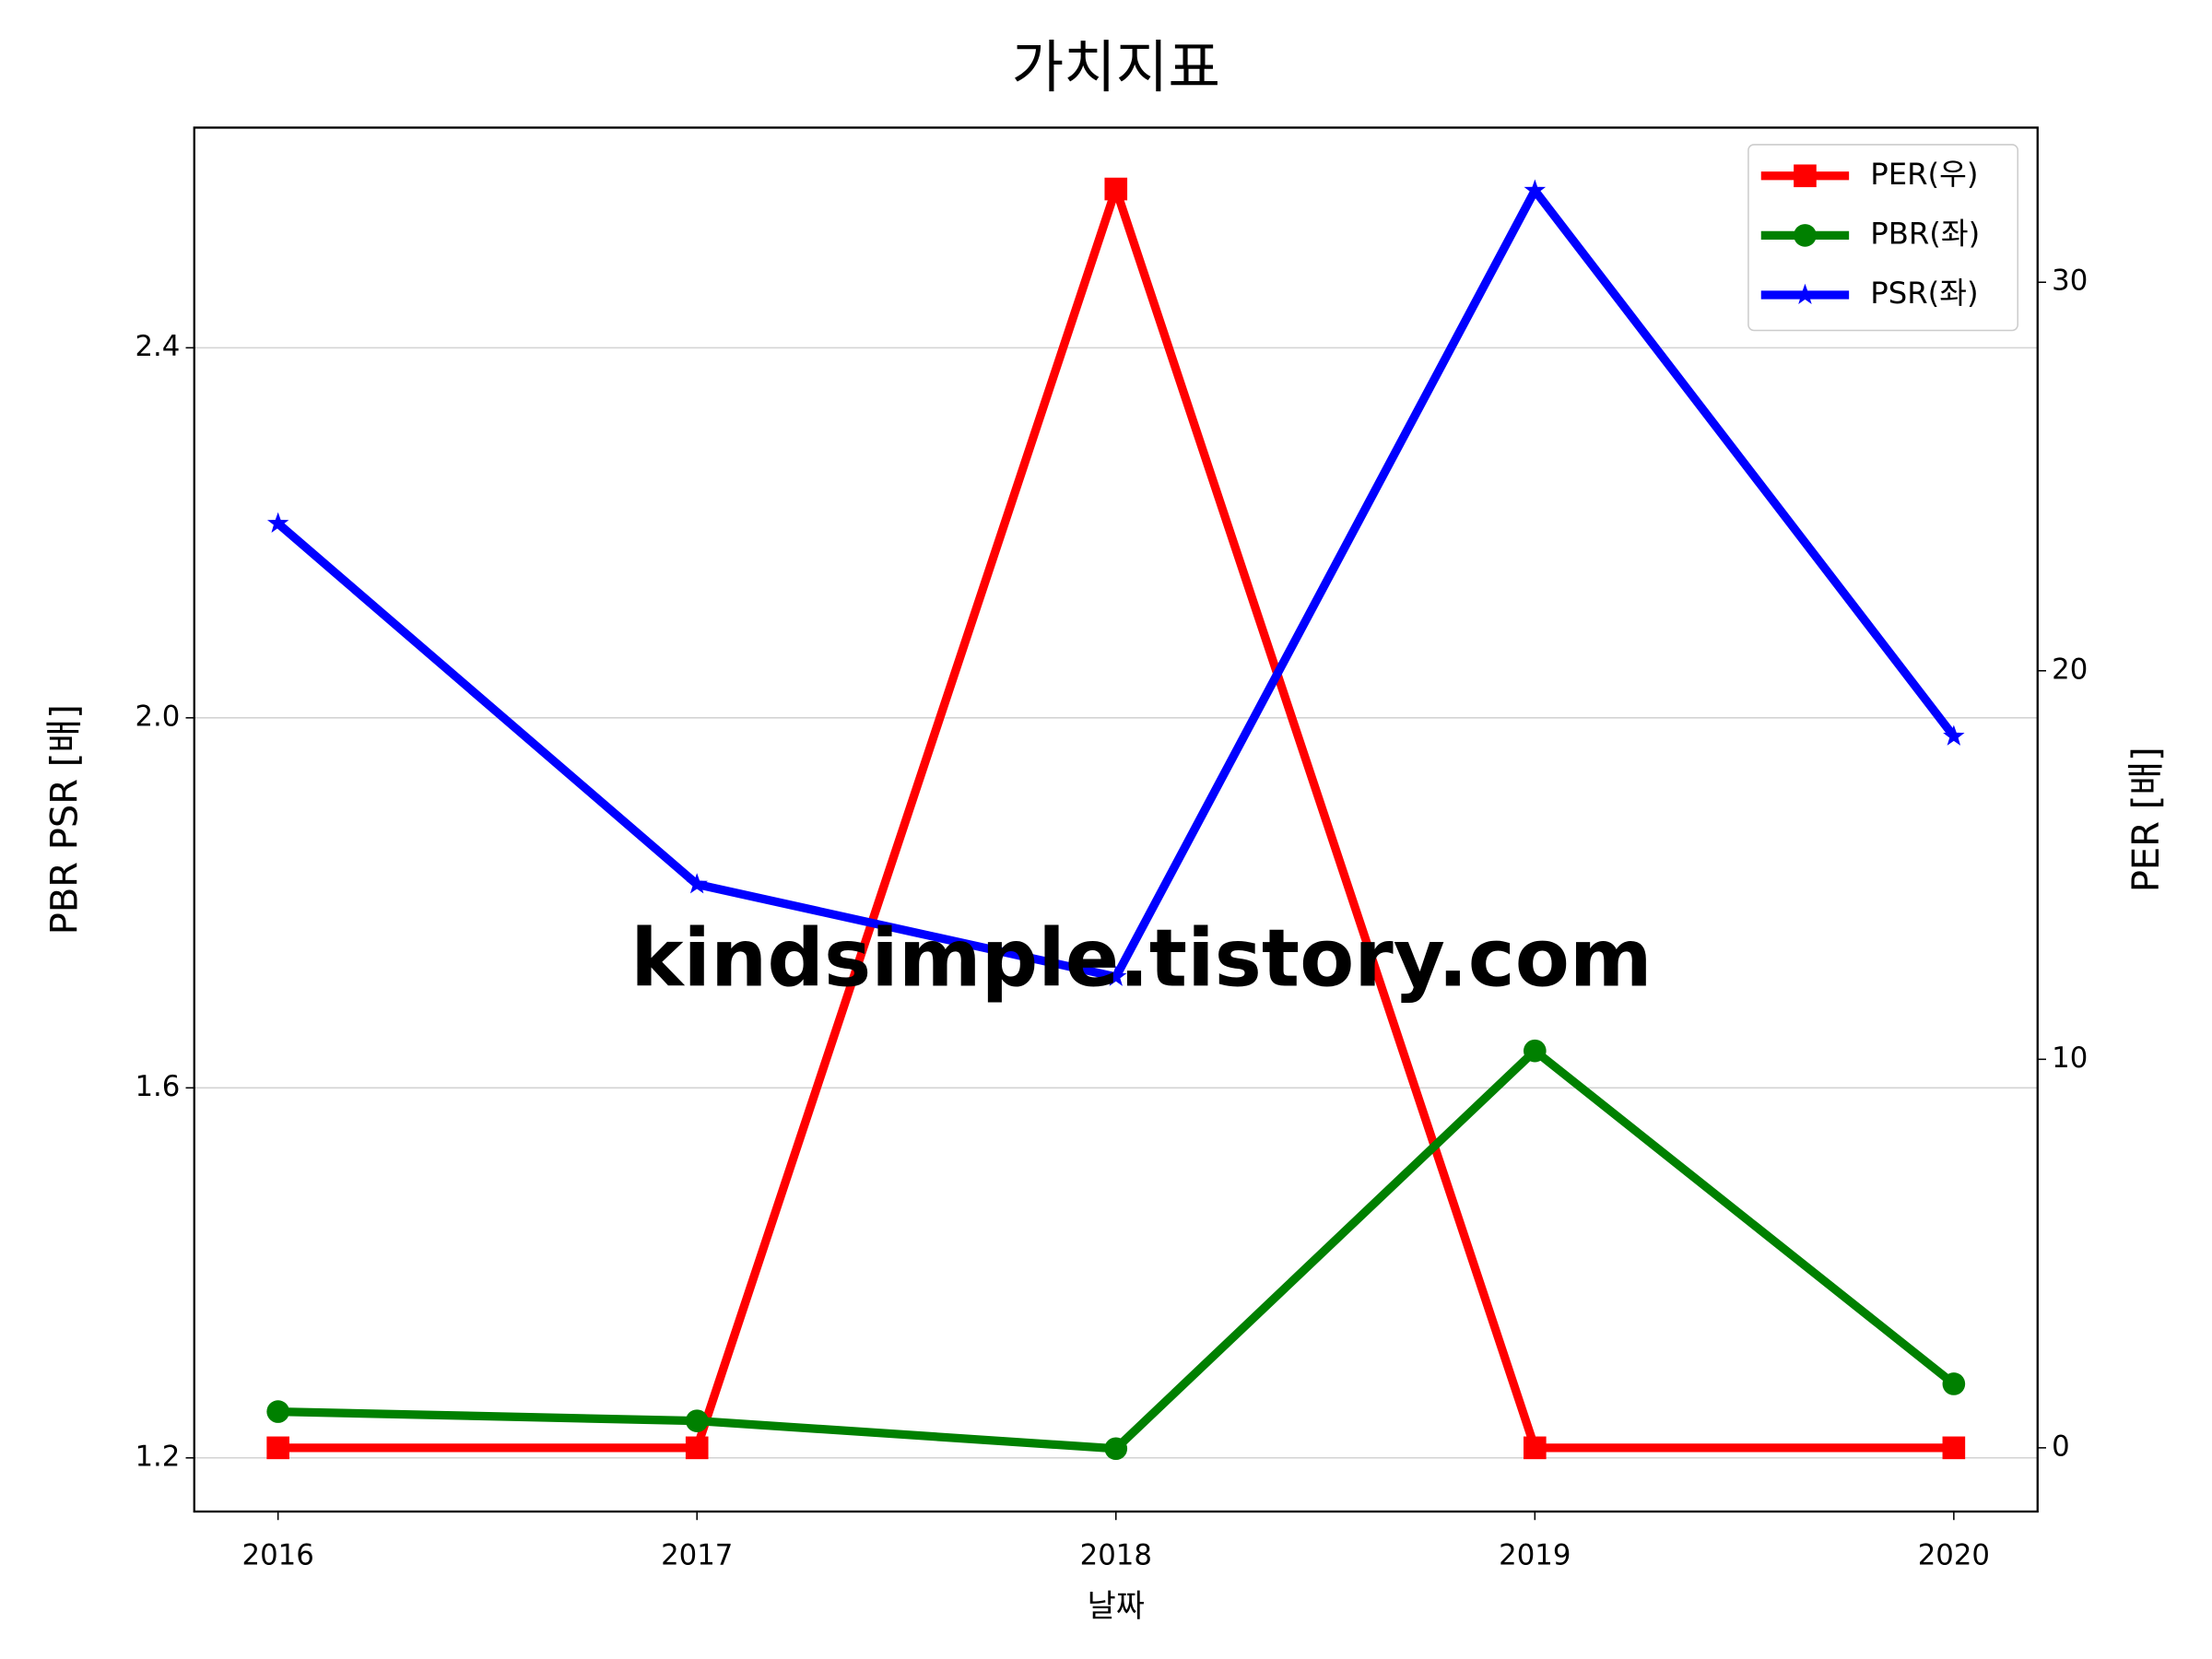  Describe the element at coordinates (1924, 174) in the screenshot. I see `legend-label: PER(우)` at that location.